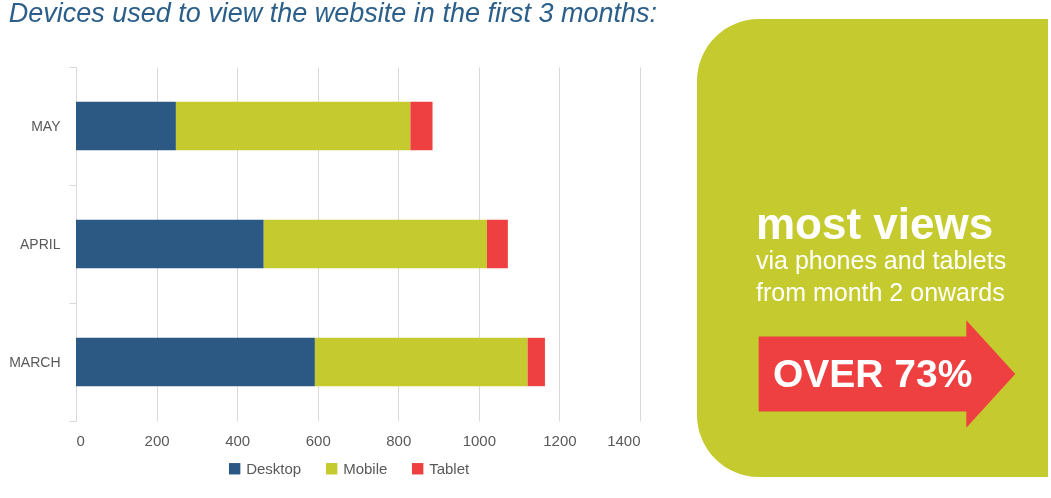 The width and height of the screenshot is (1051, 498). Describe the element at coordinates (881, 260) in the screenshot. I see `text: via phones and tablets` at that location.